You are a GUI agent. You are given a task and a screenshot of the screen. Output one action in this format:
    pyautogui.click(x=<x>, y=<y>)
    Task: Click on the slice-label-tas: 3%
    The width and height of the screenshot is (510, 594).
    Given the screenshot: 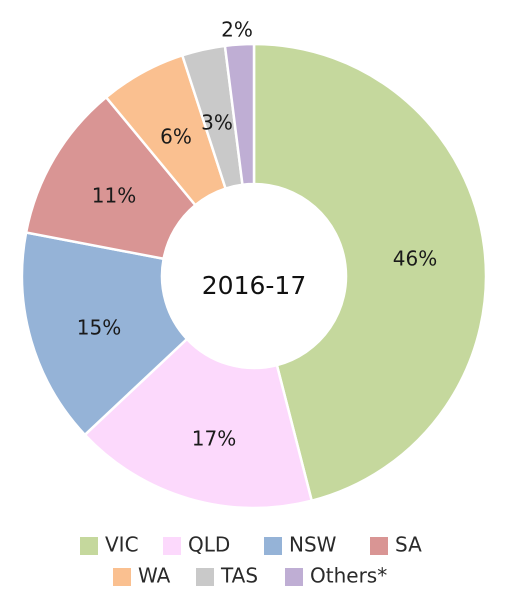 What is the action you would take?
    pyautogui.click(x=217, y=123)
    